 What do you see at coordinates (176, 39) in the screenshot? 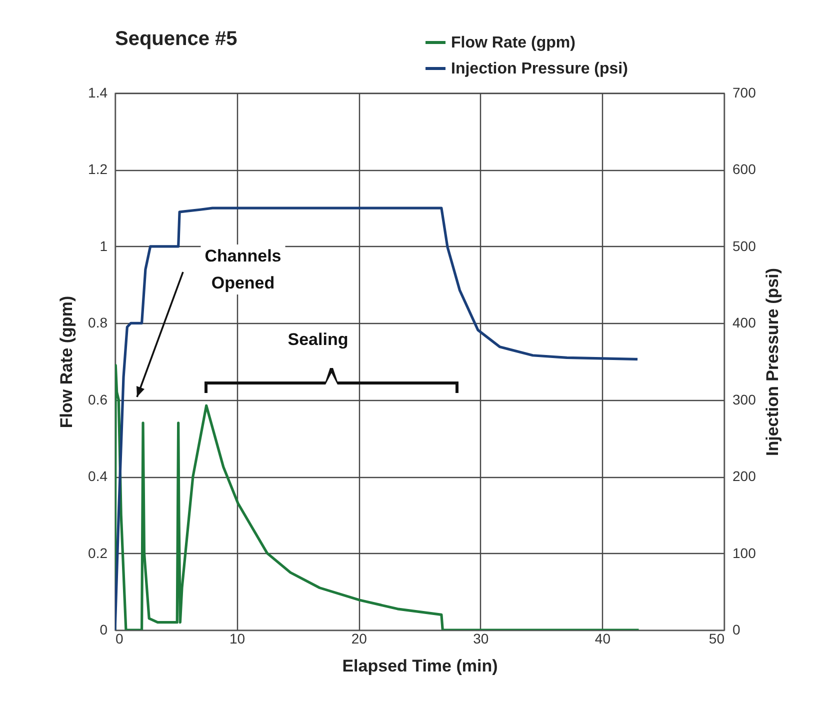
I see `chart-title: Sequence #5` at bounding box center [176, 39].